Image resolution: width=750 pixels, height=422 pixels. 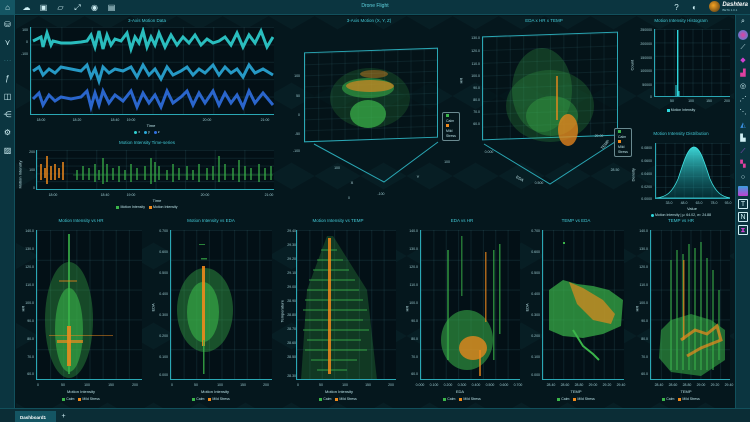 I want to click on legend-item-stress: Motion Intensity, so click(x=163, y=207).